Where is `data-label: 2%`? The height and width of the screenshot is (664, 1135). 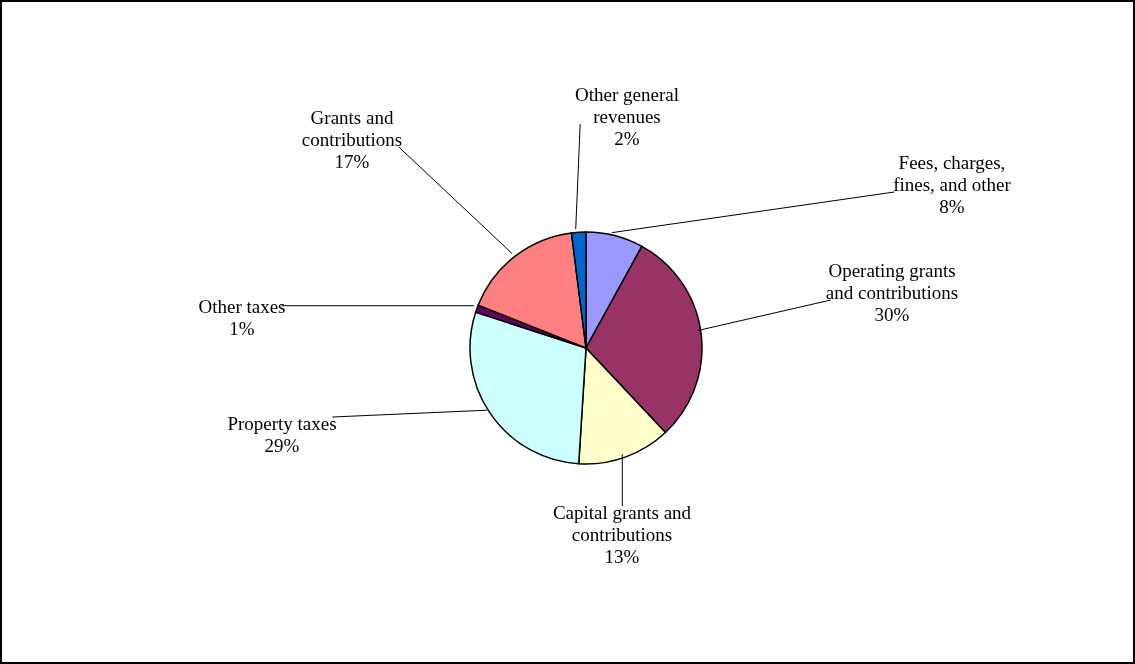 data-label: 2% is located at coordinates (627, 139).